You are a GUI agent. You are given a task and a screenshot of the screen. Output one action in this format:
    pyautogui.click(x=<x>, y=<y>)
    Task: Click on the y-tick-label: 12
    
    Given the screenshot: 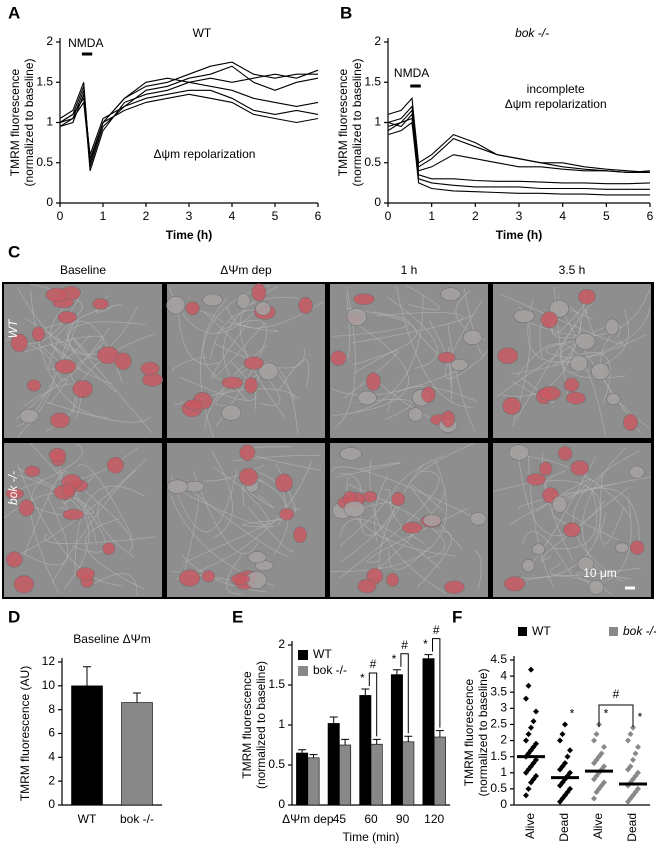 What is the action you would take?
    pyautogui.click(x=49, y=661)
    